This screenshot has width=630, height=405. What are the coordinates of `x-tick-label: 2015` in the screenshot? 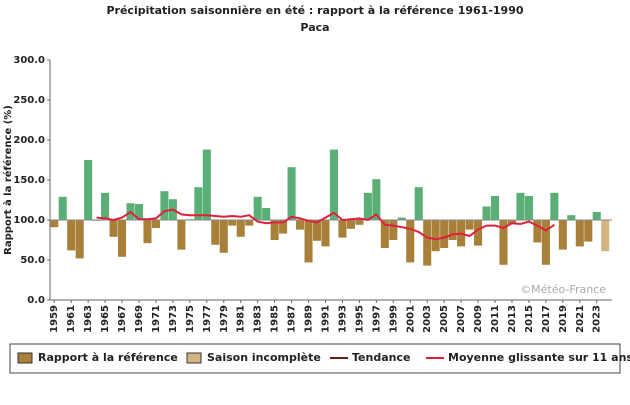 It's located at (529, 319).